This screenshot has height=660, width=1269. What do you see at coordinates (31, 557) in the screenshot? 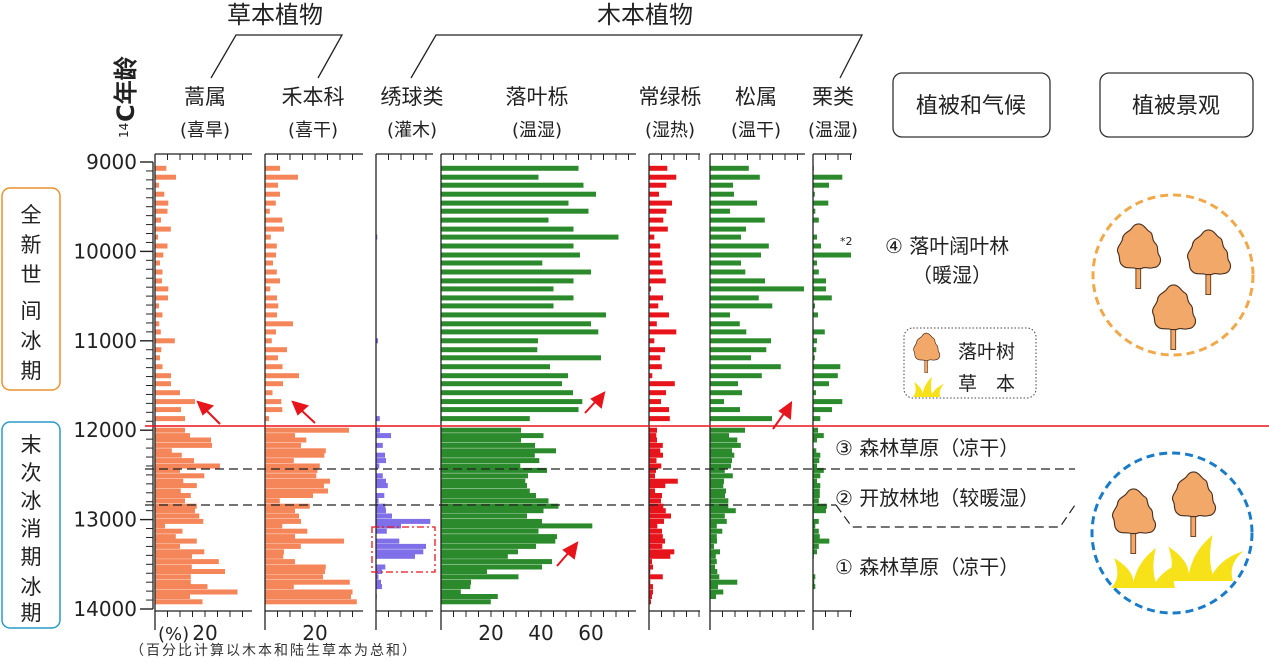
I see `period-char: 期` at bounding box center [31, 557].